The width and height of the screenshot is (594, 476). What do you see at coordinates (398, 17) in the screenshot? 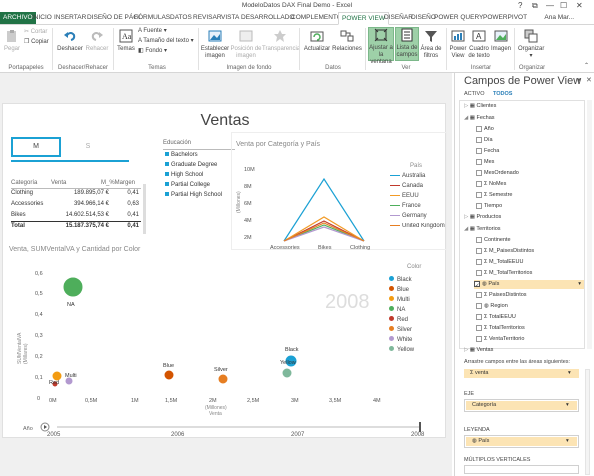
I see `tab-disenar: DISEÑAR` at bounding box center [398, 17].